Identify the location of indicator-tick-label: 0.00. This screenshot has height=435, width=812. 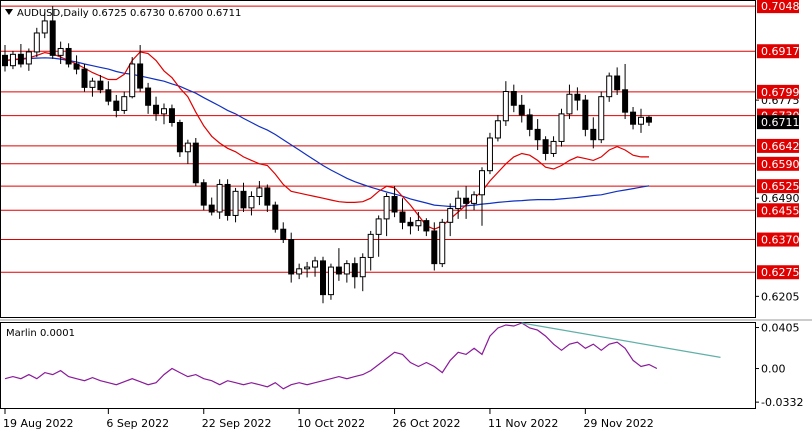
(773, 369).